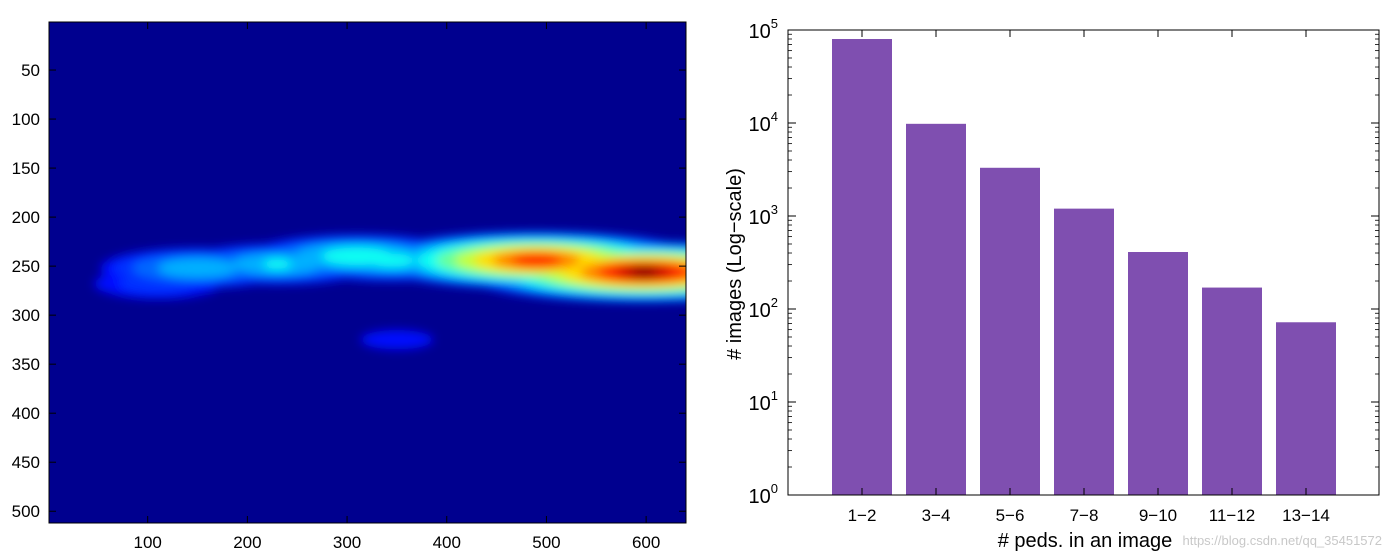 The width and height of the screenshot is (1390, 557). What do you see at coordinates (26, 413) in the screenshot?
I see `heatmap-y-tick-label: 400` at bounding box center [26, 413].